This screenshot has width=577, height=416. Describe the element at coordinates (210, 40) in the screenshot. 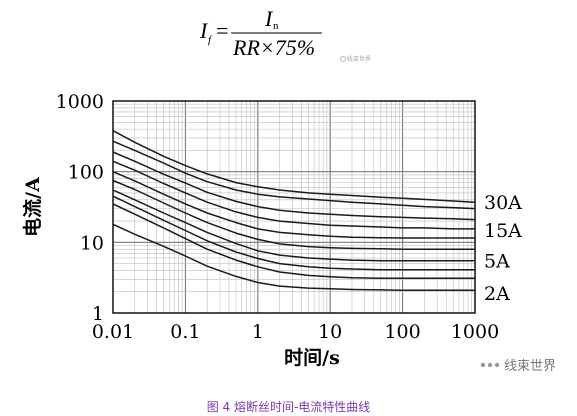

I see `formula-lhs-sub: f` at that location.